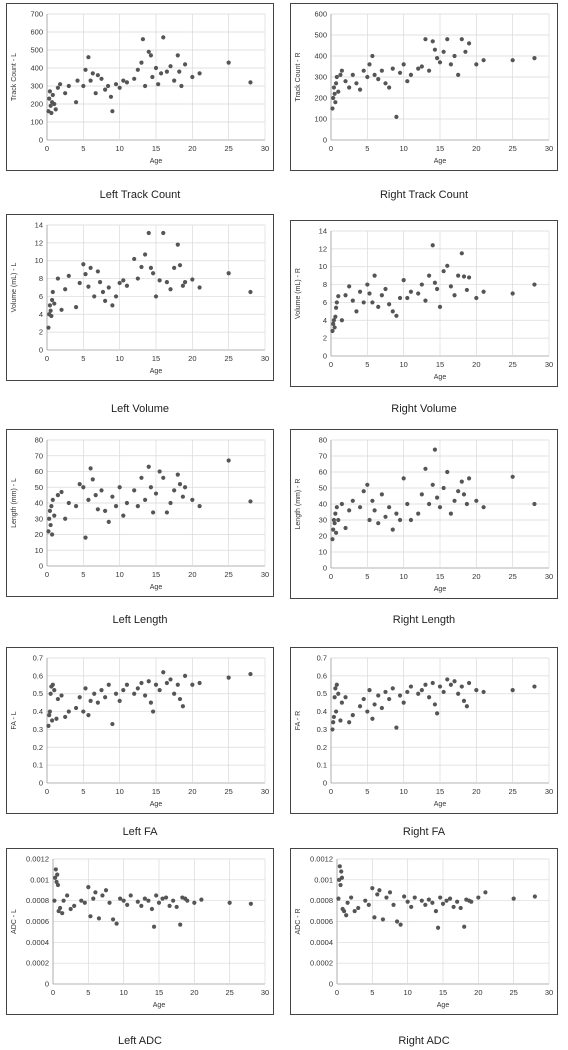 This screenshot has width=568, height=1050. What do you see at coordinates (156, 791) in the screenshot?
I see `x-tick-label: 15` at bounding box center [156, 791].